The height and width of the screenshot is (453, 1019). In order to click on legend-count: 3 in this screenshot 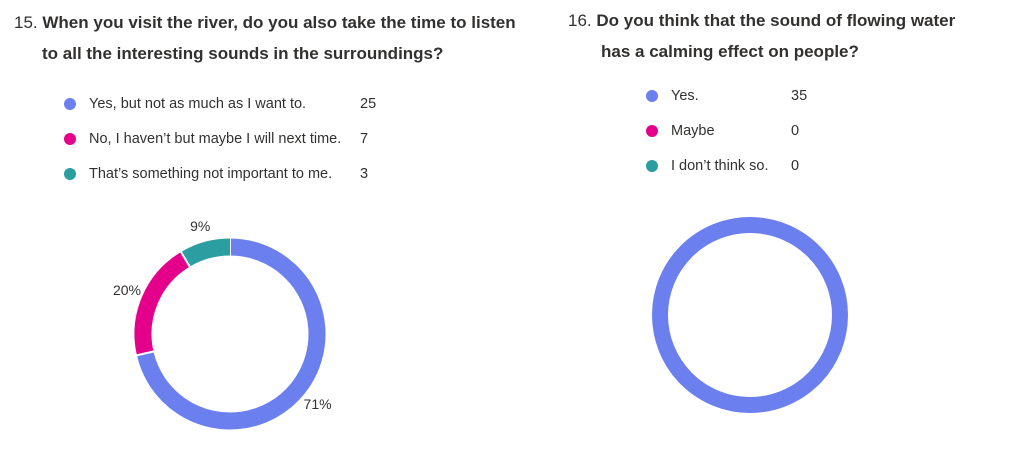, I will do `click(364, 174)`.